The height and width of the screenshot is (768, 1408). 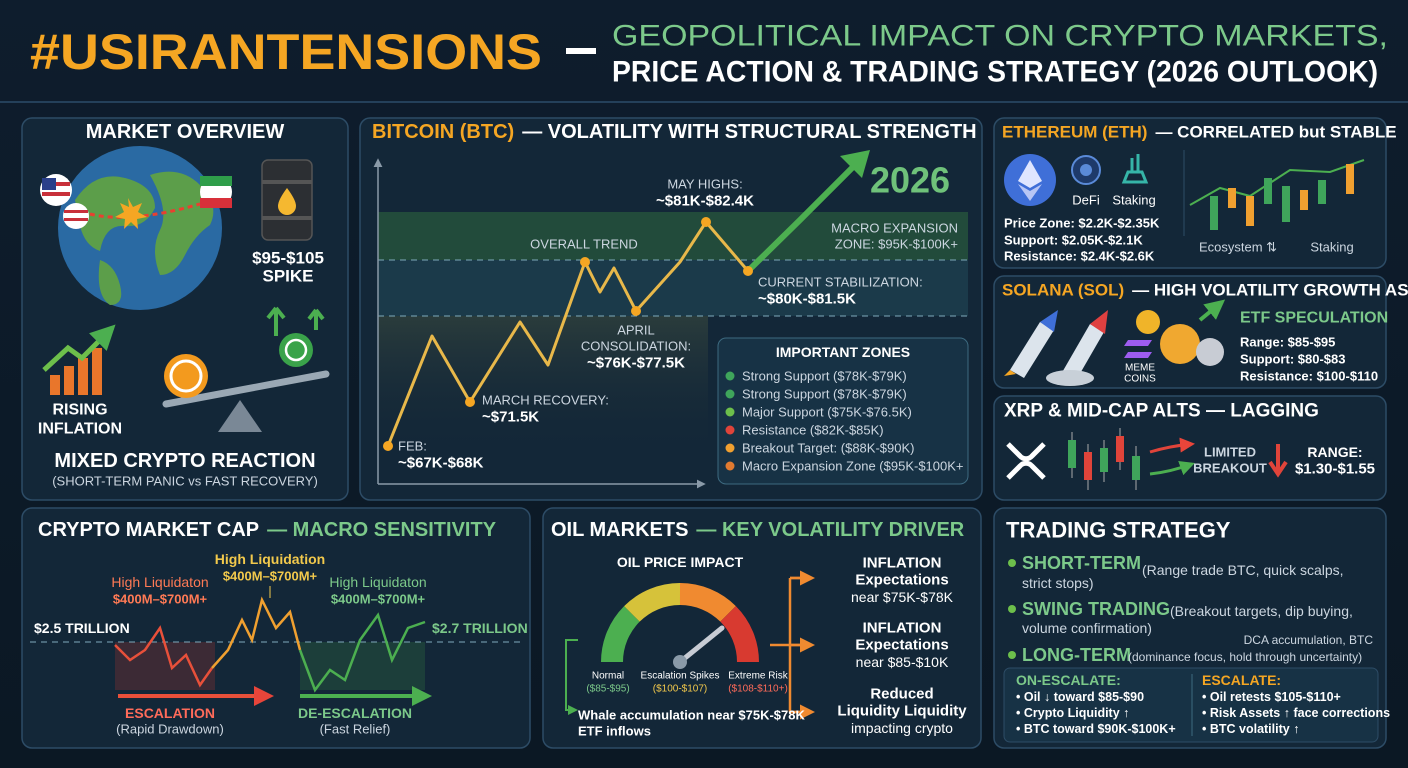 What do you see at coordinates (1058, 583) in the screenshot?
I see `detail-text: strict stops)` at bounding box center [1058, 583].